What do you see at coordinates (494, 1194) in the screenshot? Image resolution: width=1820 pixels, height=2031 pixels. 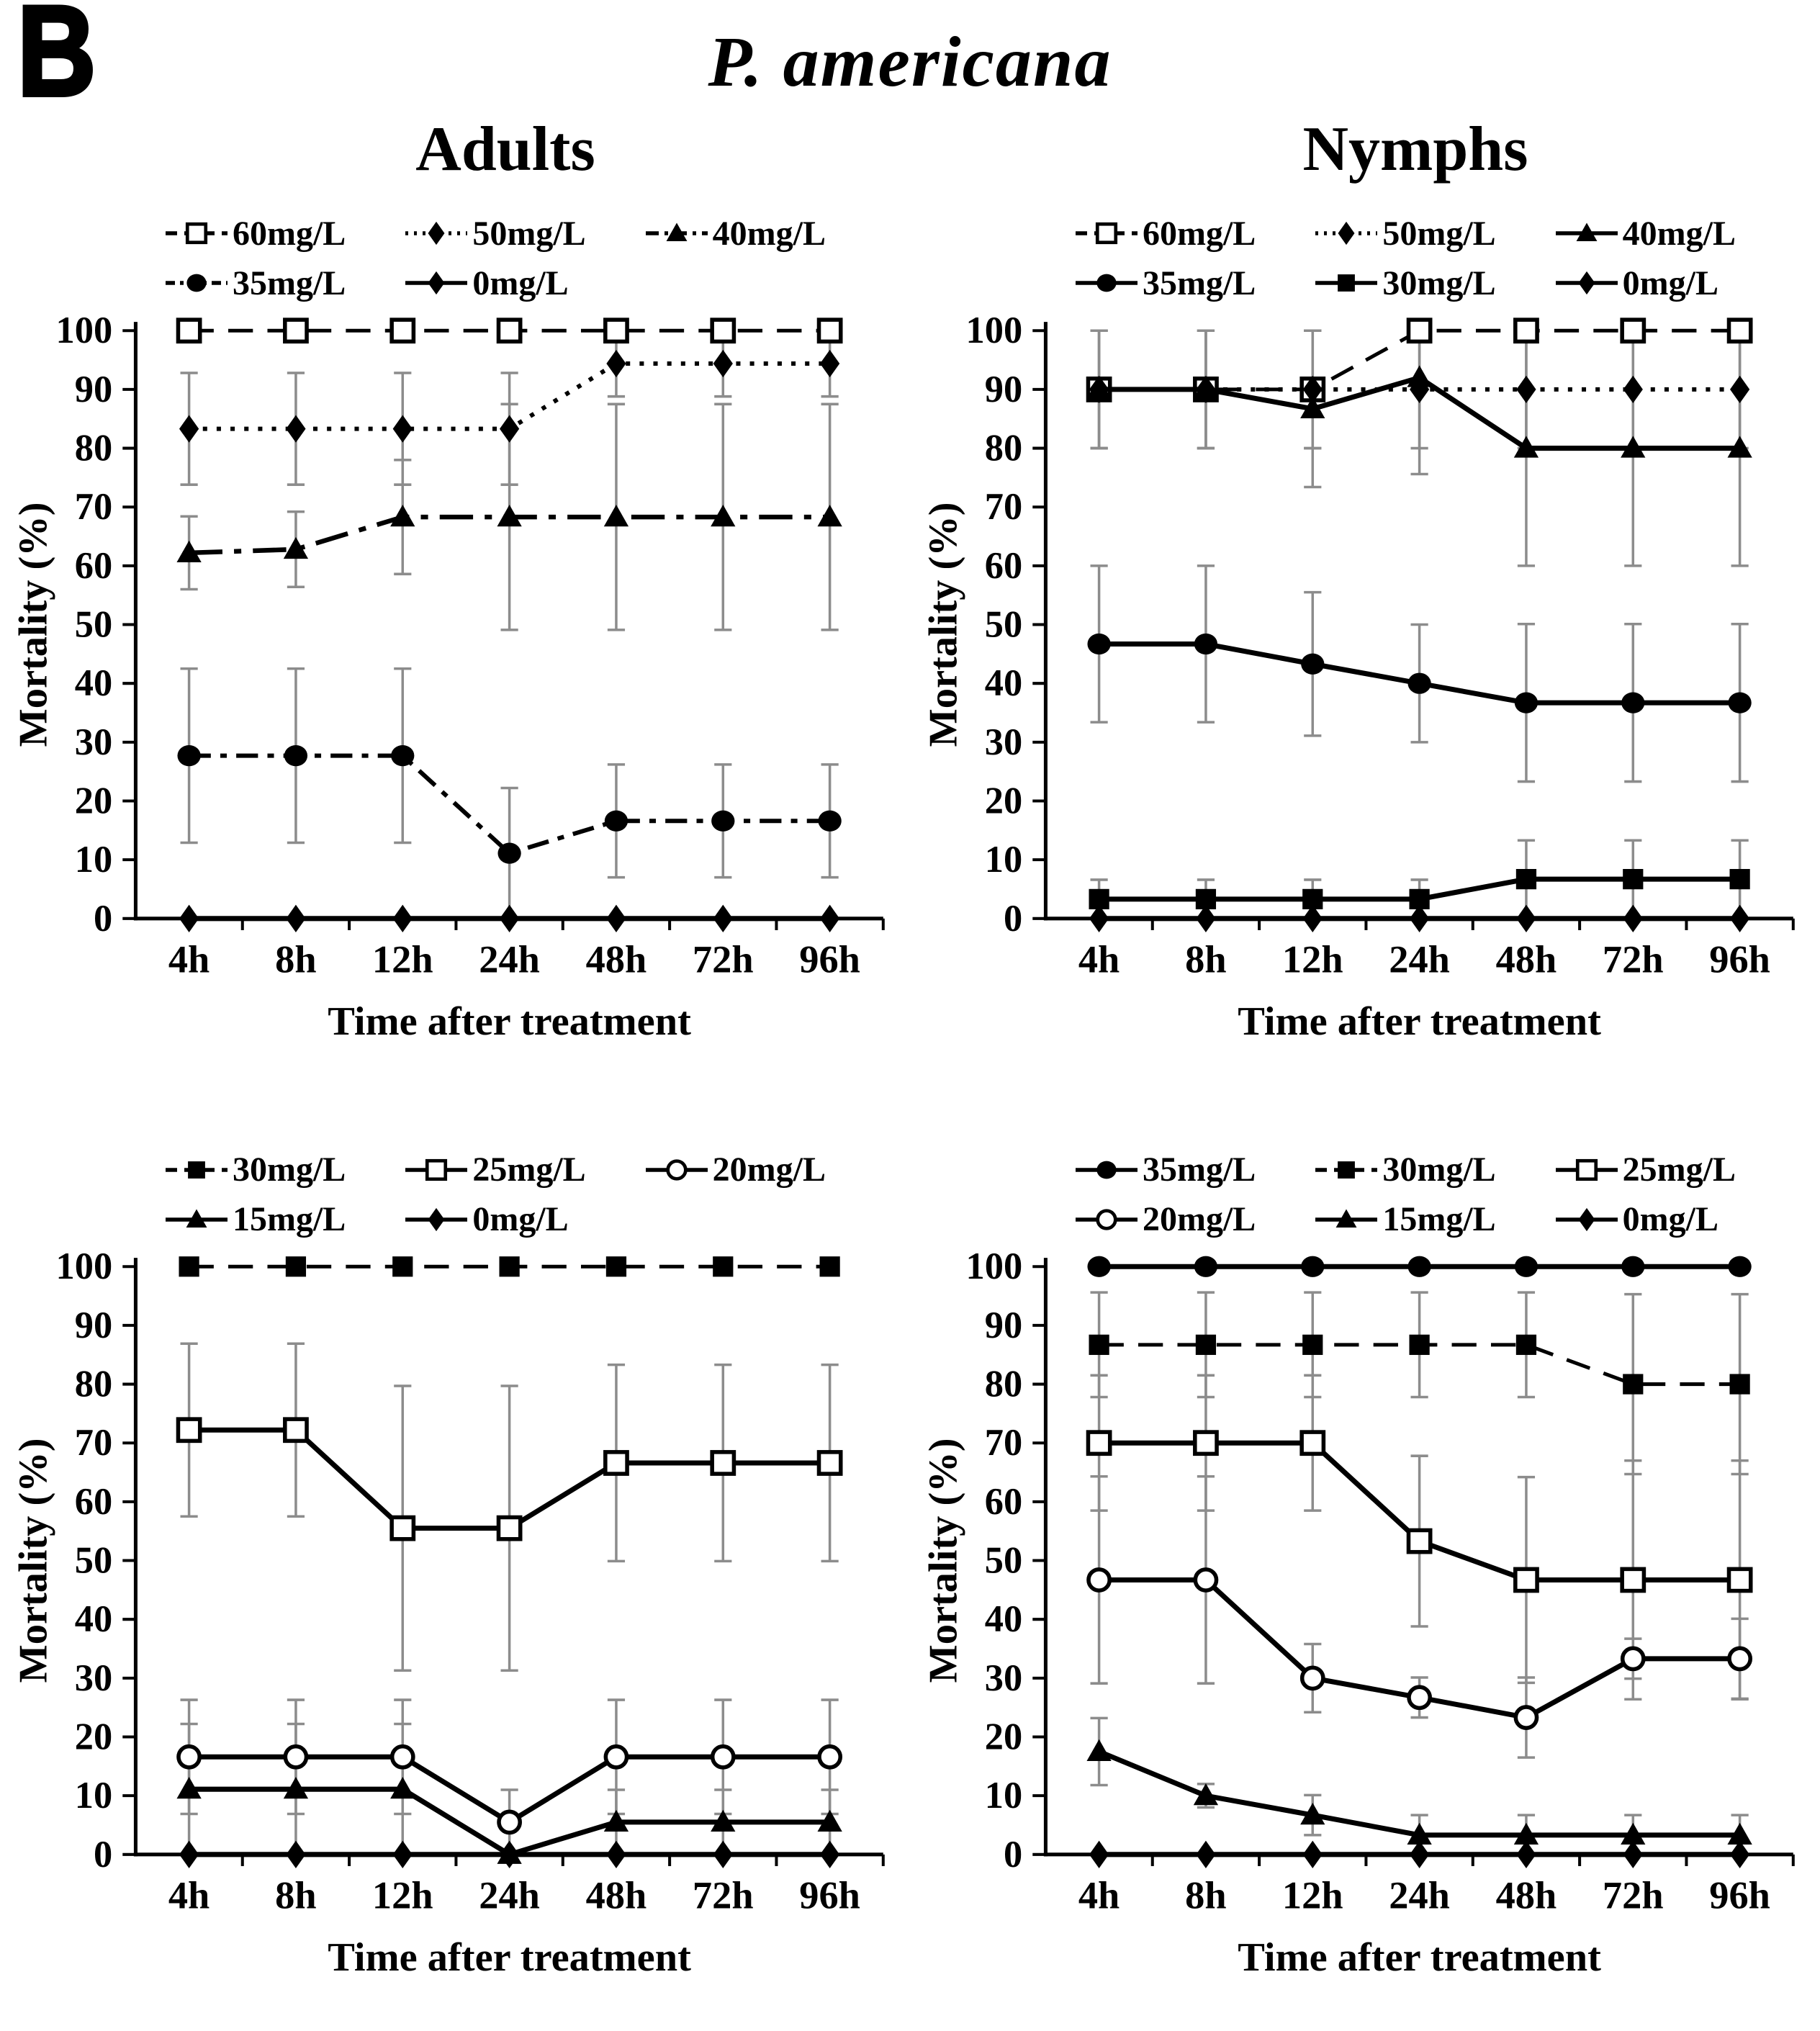 I see `legend-adults-lower: 30mg/L 25mg/L 20mg/L 15mg/L 0mg/L` at bounding box center [494, 1194].